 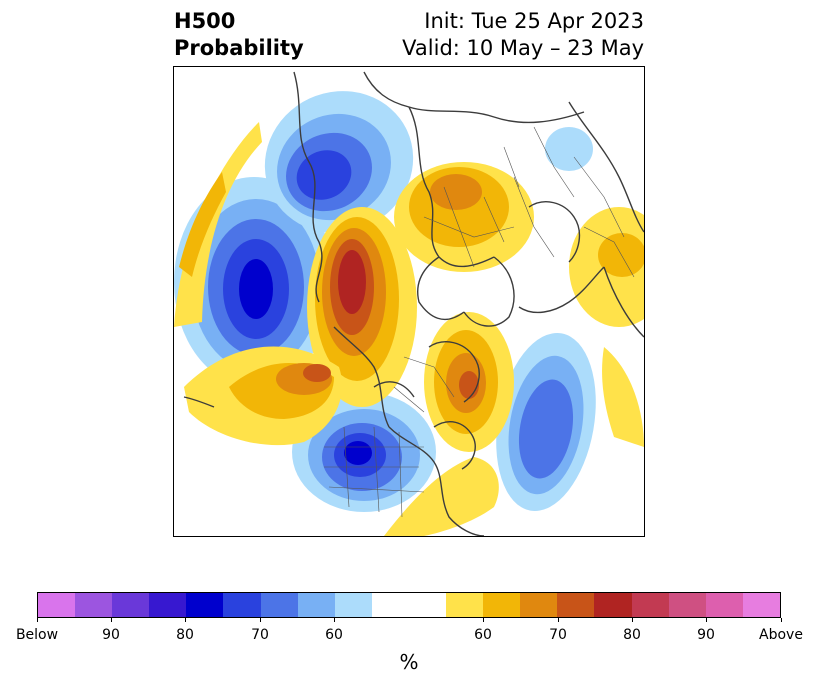 I want to click on probability-colorbar, so click(x=409, y=605).